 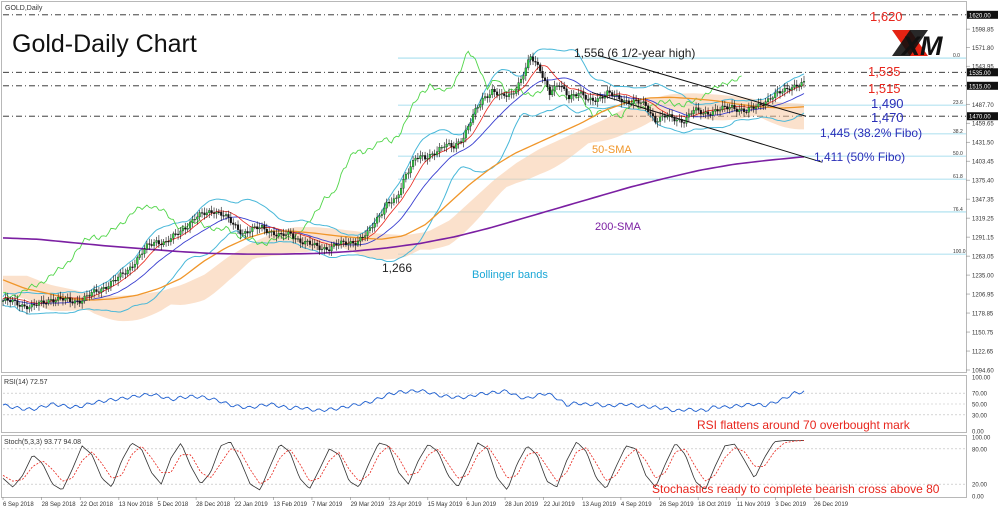 I want to click on key-level-marker-label: 1535.00, so click(x=980, y=74).